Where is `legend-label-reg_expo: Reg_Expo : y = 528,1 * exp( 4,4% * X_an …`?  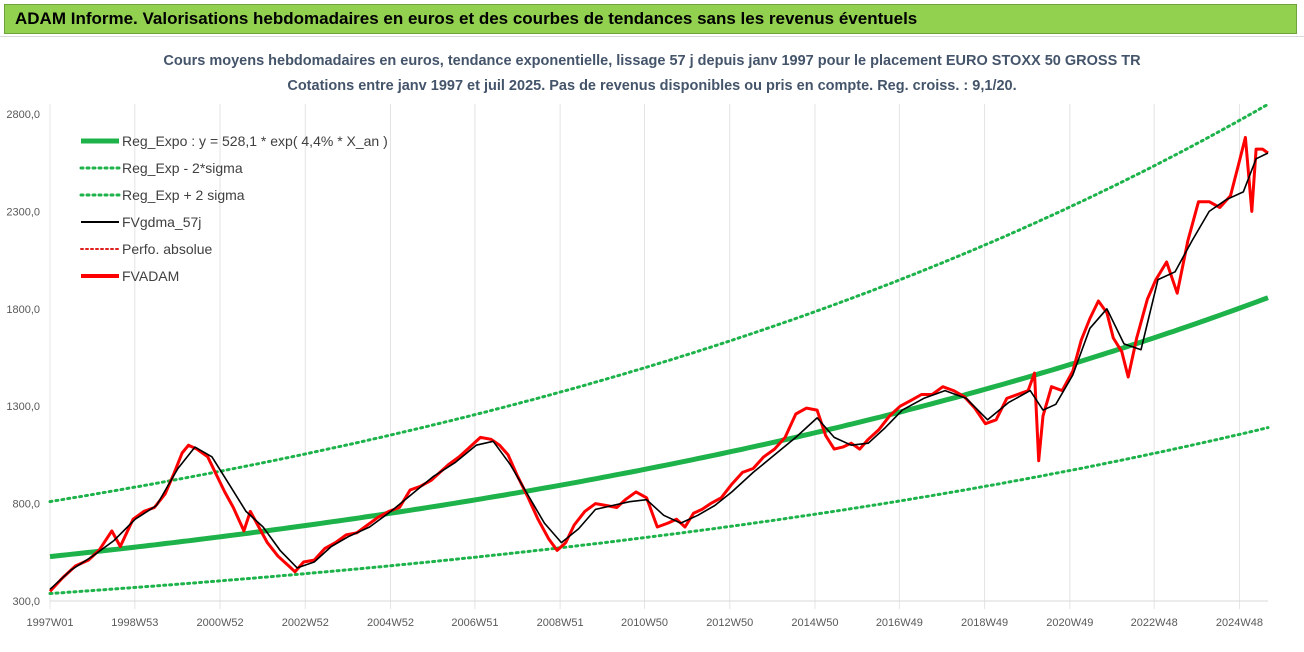
legend-label-reg_expo: Reg_Expo : y = 528,1 * exp( 4,4% * X_an … is located at coordinates (255, 141).